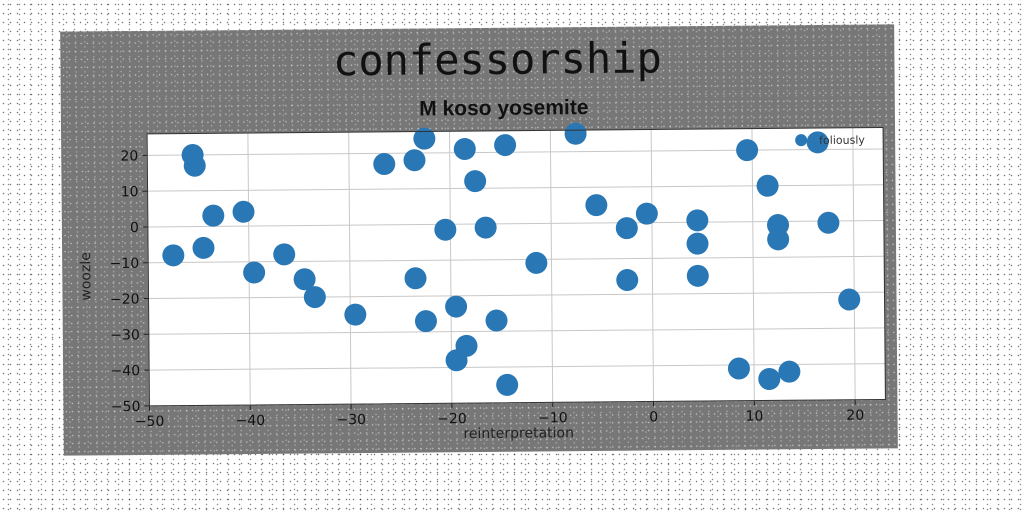  I want to click on y-tick-label: −40, so click(126, 371).